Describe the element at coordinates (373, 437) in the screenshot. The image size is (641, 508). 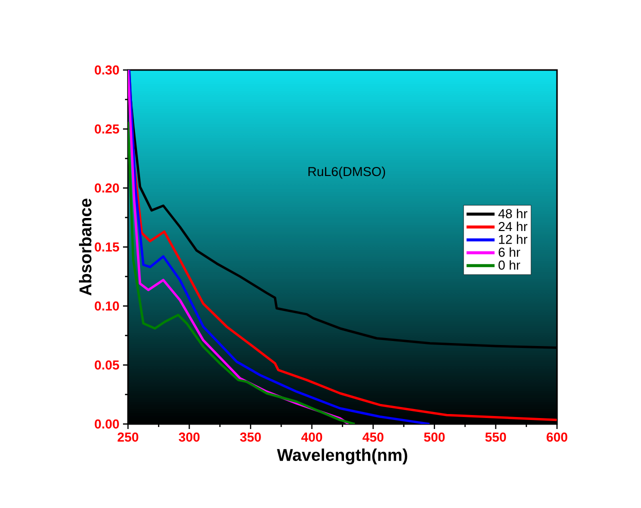
I see `x-tick-label: 450` at that location.